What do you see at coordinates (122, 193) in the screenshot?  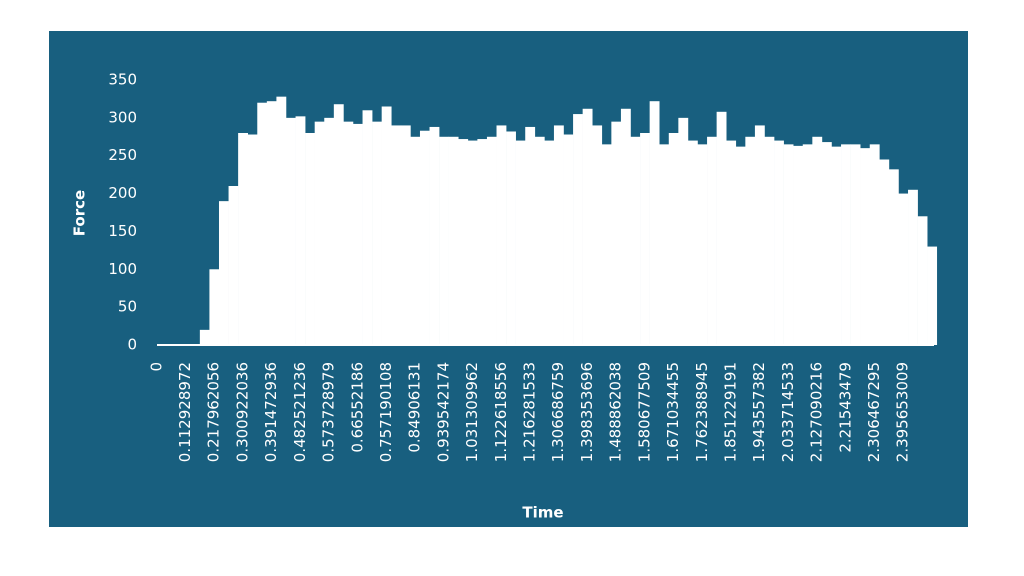 I see `y-tick-label: 200` at bounding box center [122, 193].